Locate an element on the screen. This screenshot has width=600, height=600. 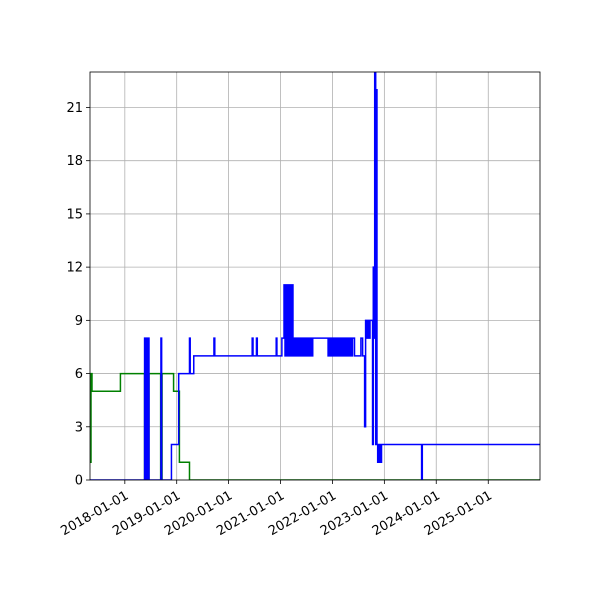
y-tick-label: 21 is located at coordinates (74, 108).